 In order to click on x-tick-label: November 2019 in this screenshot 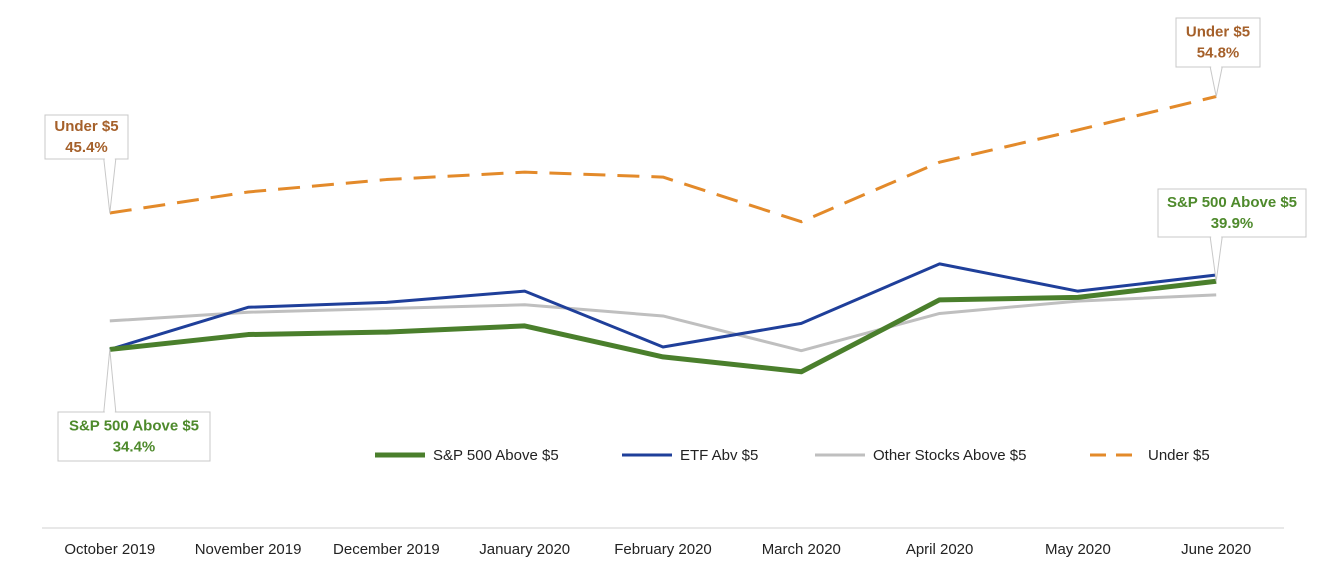, I will do `click(248, 549)`.